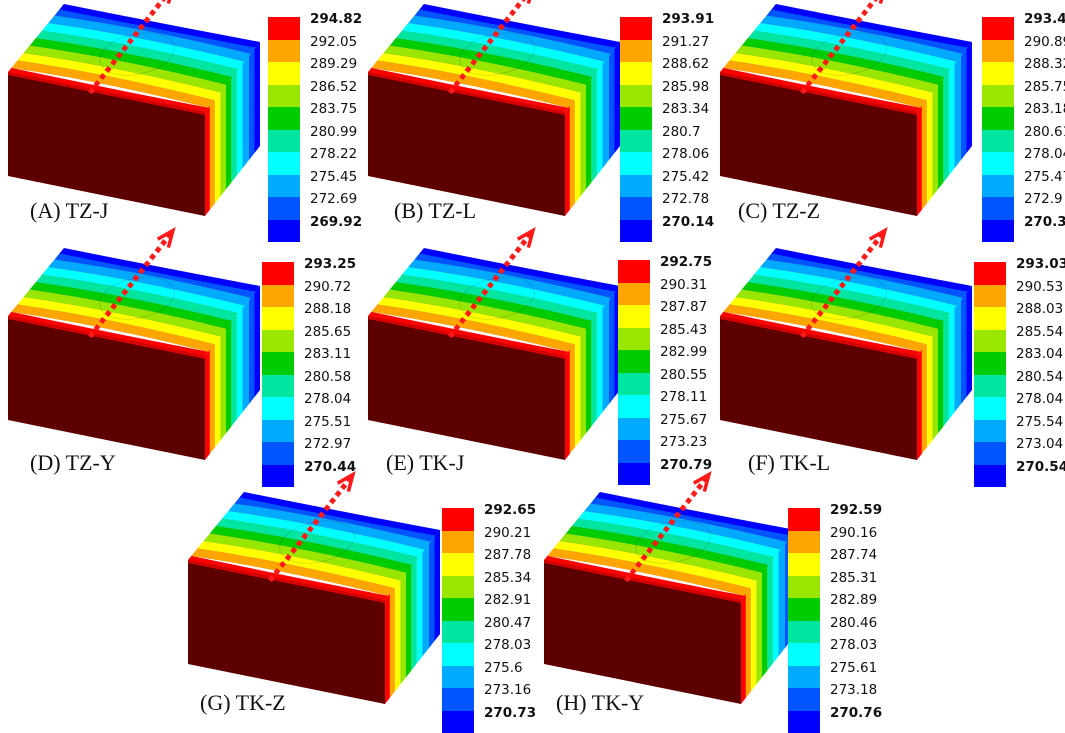 This screenshot has width=1065, height=733. What do you see at coordinates (856, 623) in the screenshot?
I see `colorbar-tick-label: 280.46` at bounding box center [856, 623].